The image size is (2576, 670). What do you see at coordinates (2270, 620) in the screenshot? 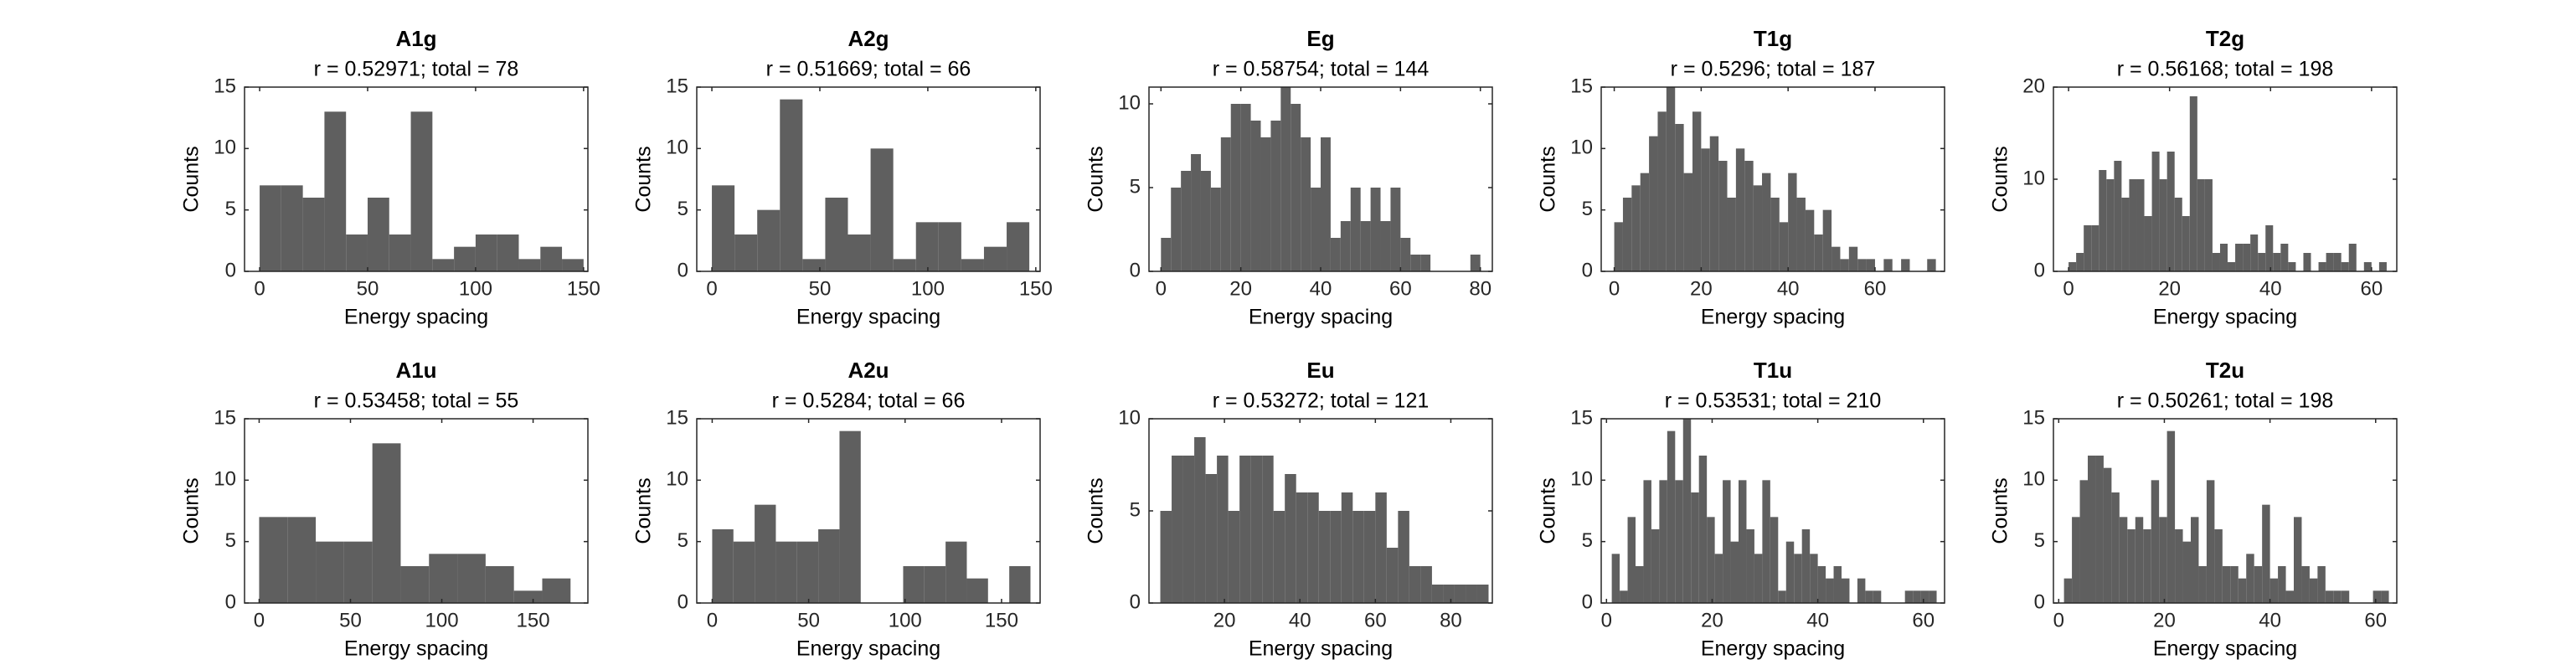
I see `x-tick-label: 40` at bounding box center [2270, 620].